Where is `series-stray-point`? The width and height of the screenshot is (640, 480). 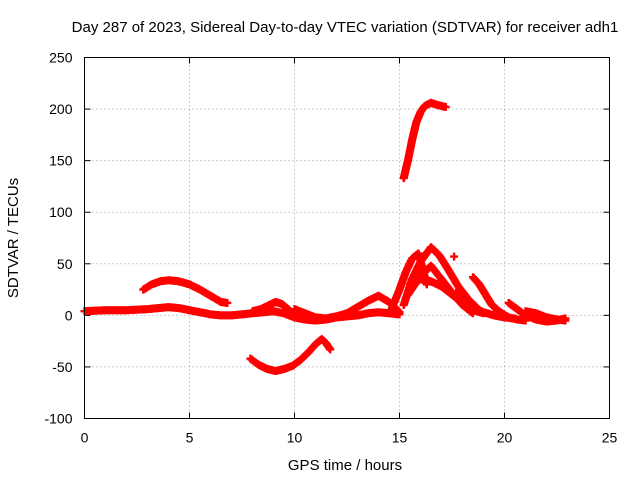
series-stray-point is located at coordinates (454, 256).